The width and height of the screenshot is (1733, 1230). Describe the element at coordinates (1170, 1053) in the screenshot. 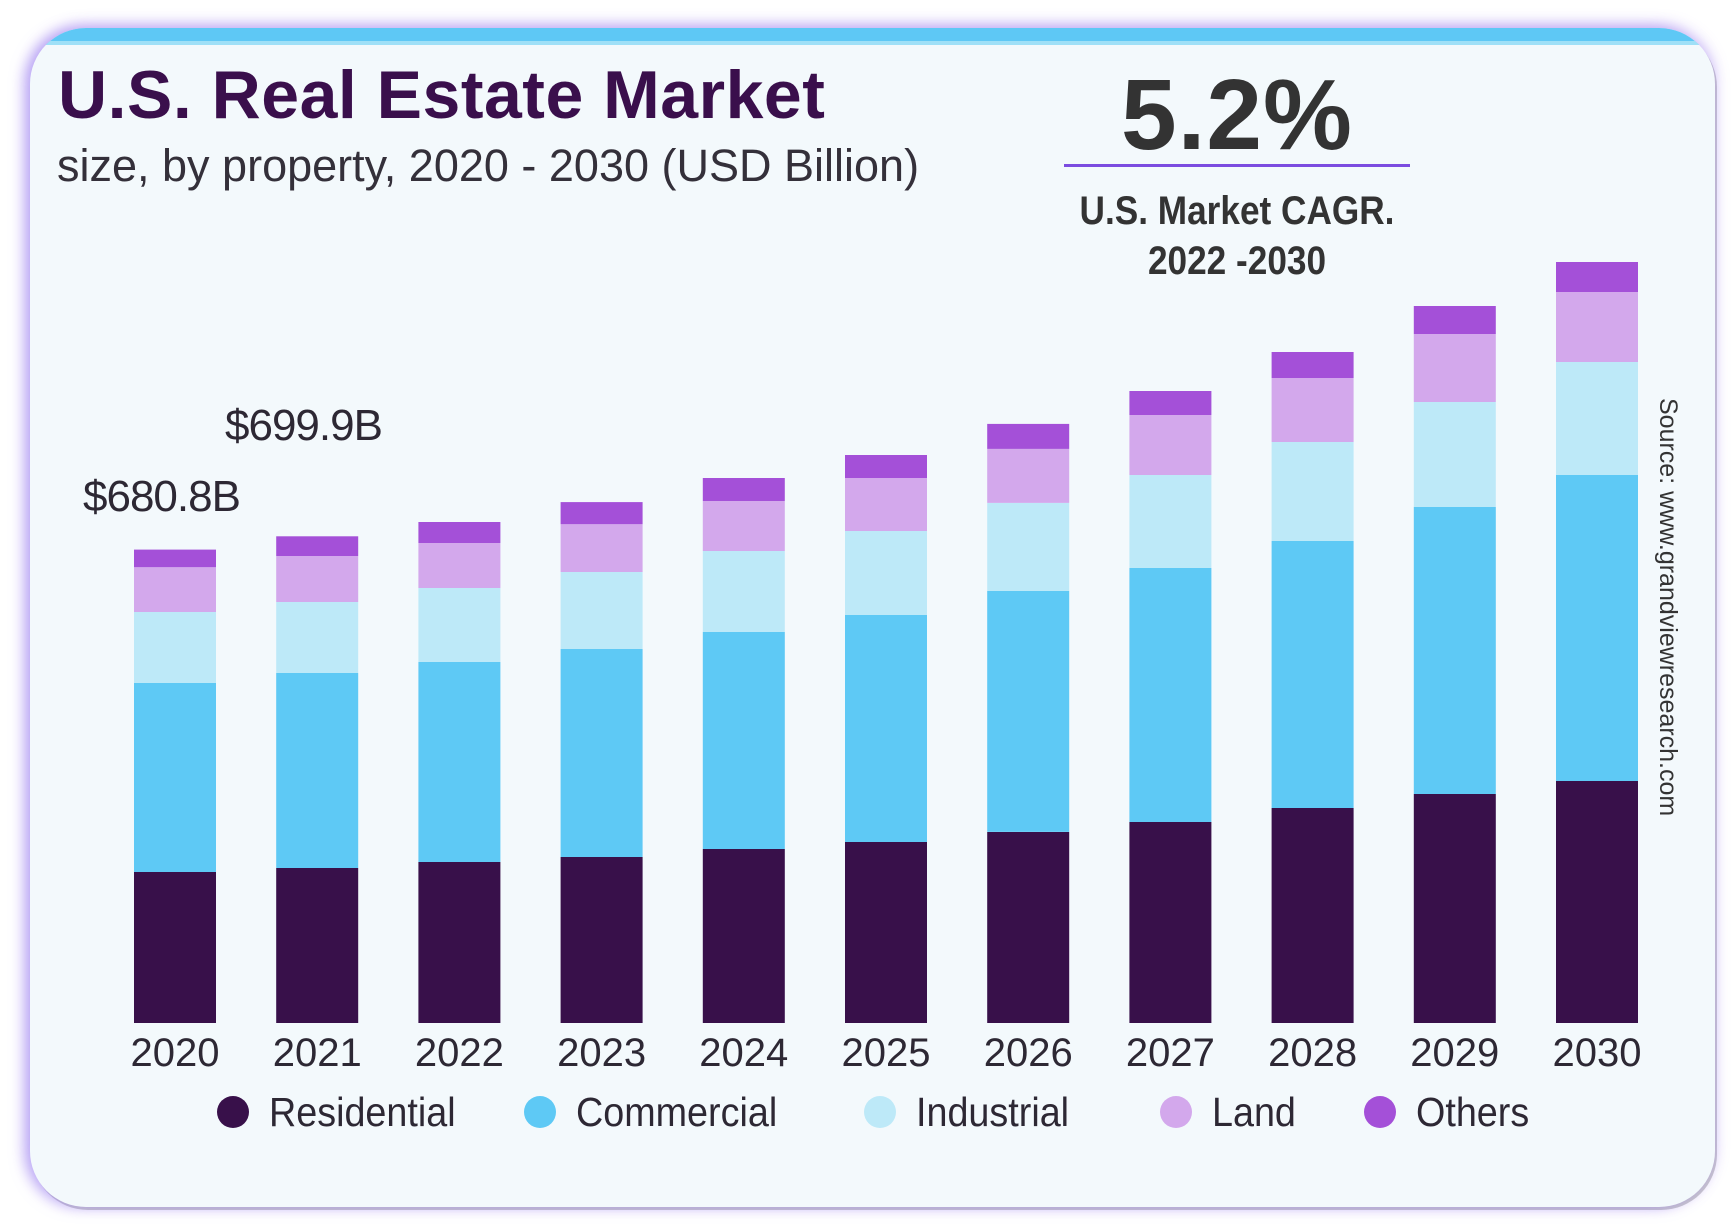

I see `x-tick-label: 2027` at that location.